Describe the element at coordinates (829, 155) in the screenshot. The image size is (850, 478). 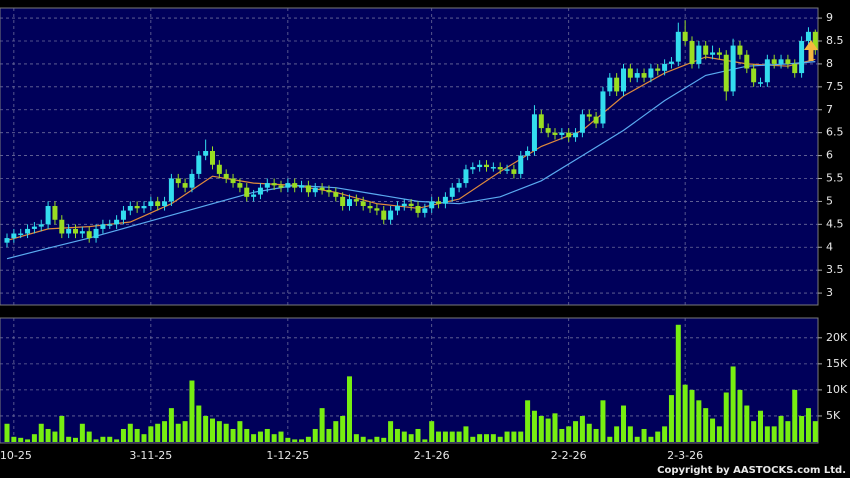
I see `y-tick-label: 6` at that location.